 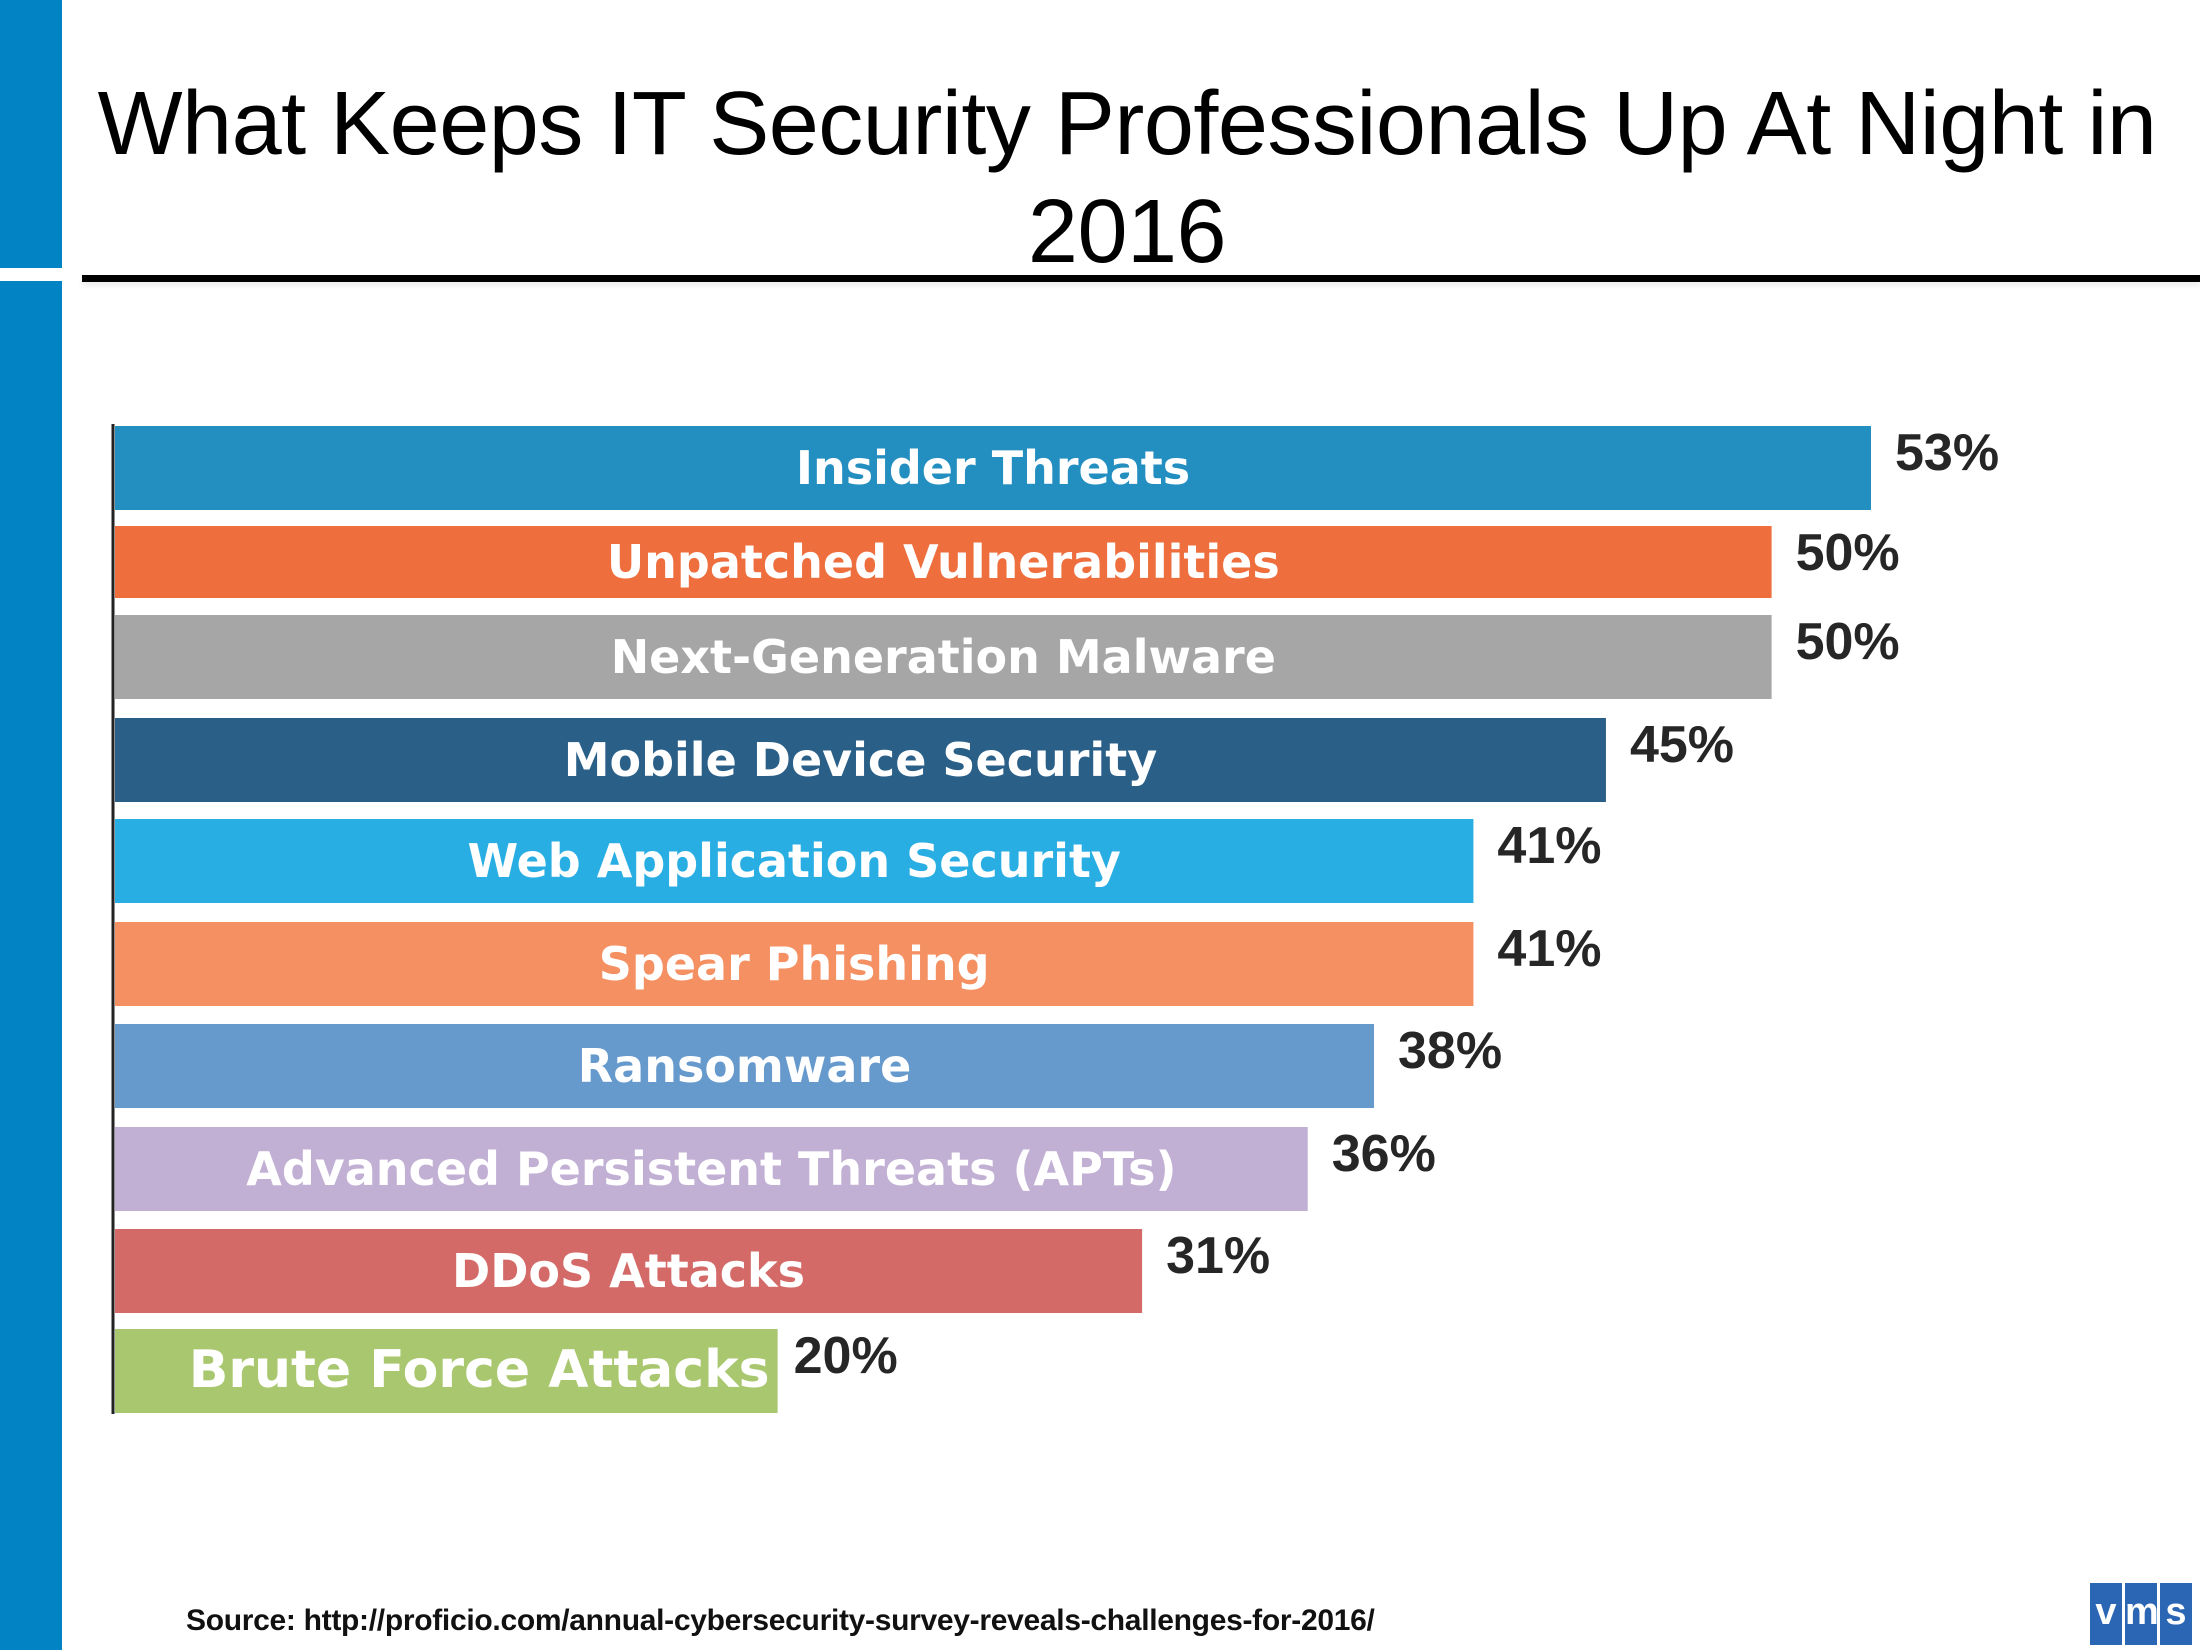 I want to click on bar-category-label: Ransomware, so click(x=745, y=1066).